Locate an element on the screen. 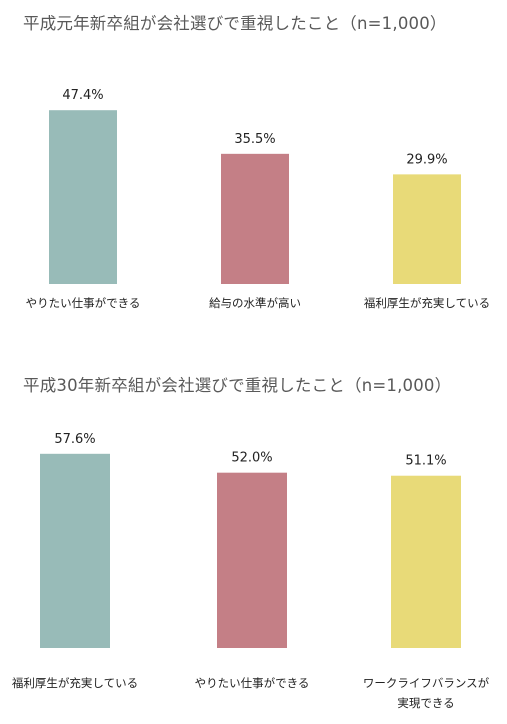 This screenshot has width=507, height=724. data-label: 35.5% is located at coordinates (254, 139).